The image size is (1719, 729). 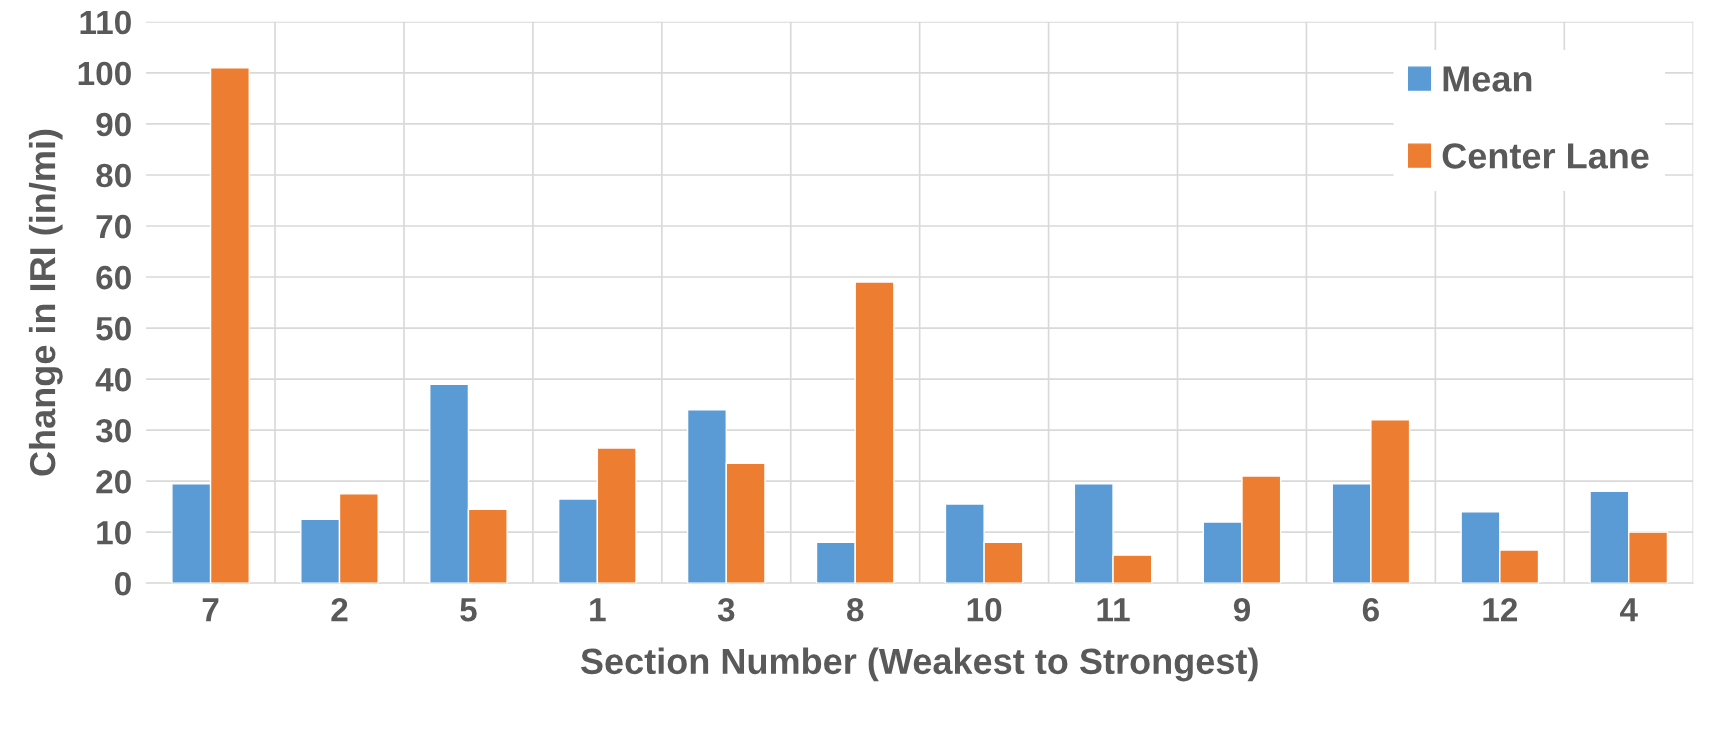 I want to click on y-tick-label: 70, so click(x=113, y=226).